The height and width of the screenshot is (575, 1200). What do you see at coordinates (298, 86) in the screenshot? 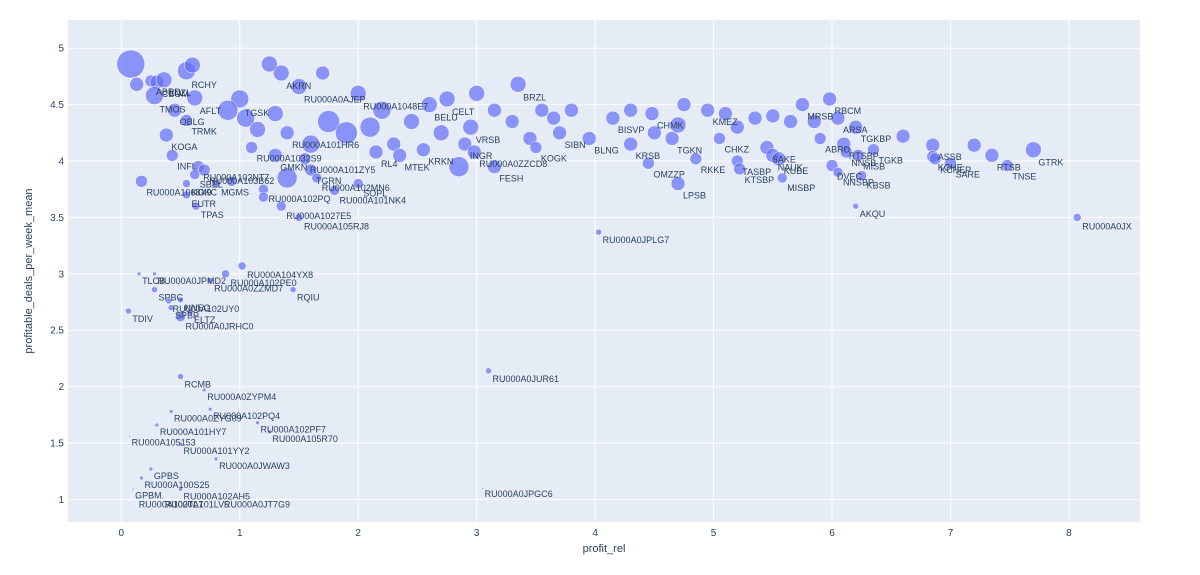
I see `point-label: AKRN` at bounding box center [298, 86].